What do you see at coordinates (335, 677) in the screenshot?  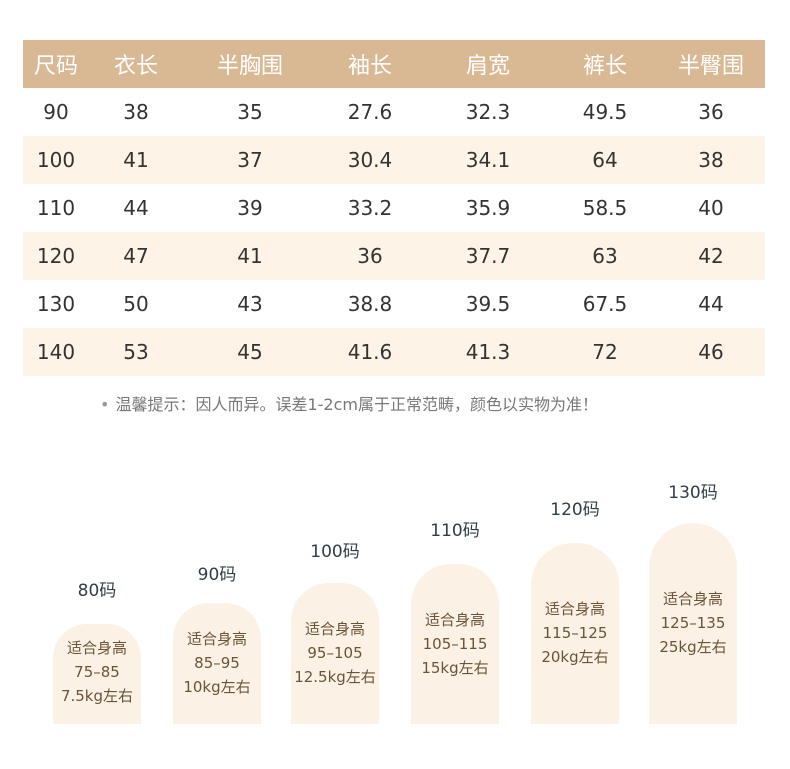 I see `card-weight: 12.5kg左右` at bounding box center [335, 677].